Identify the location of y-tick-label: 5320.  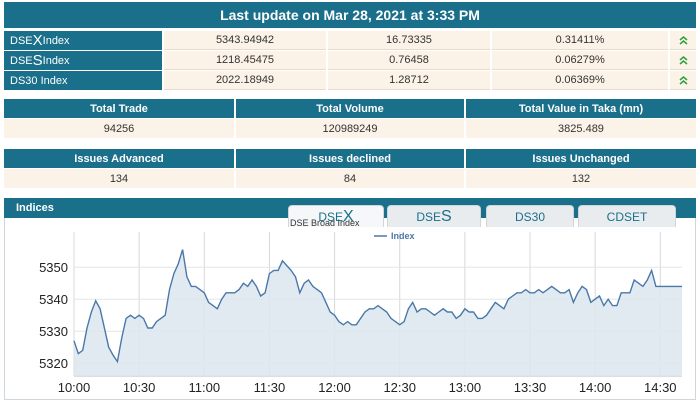
(53, 363).